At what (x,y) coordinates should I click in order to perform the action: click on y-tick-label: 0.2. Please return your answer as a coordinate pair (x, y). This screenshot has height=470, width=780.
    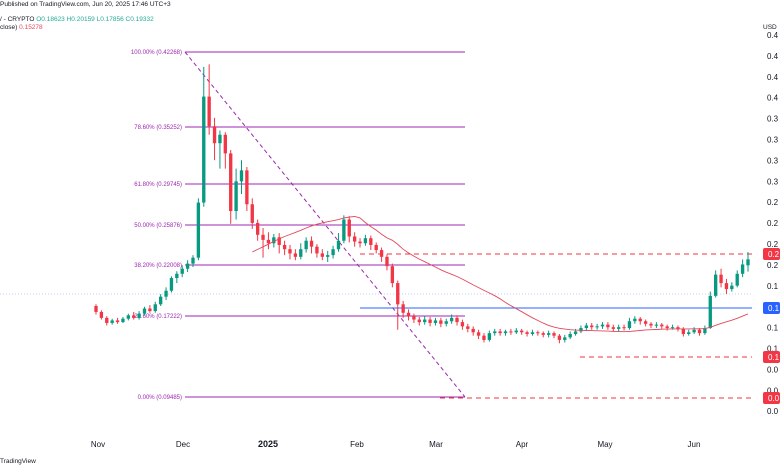
    Looking at the image, I should click on (773, 265).